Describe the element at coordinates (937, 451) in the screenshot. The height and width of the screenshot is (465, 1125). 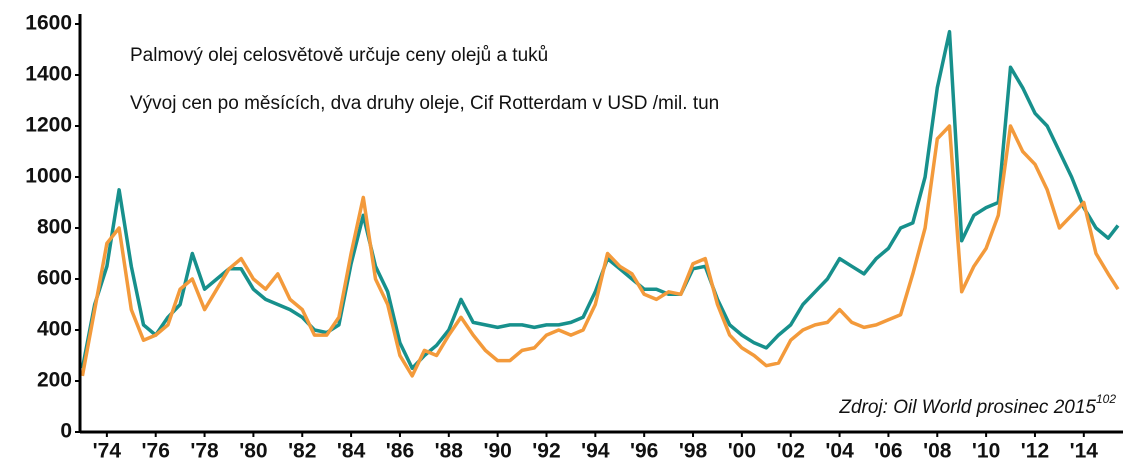
I see `x-tick-label: '08` at that location.